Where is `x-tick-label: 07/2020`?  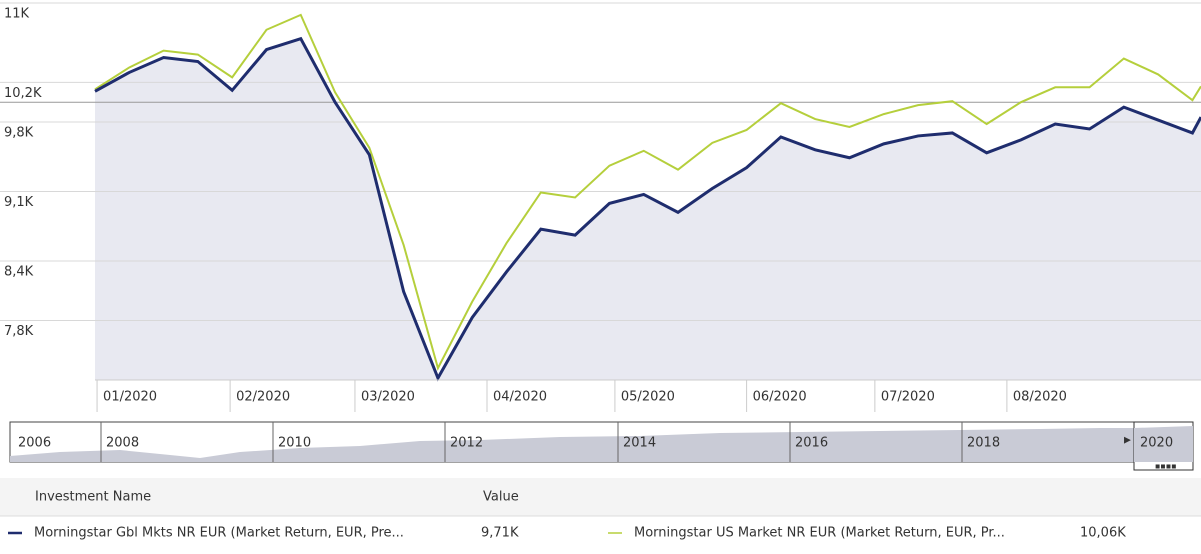
x-tick-label: 07/2020 is located at coordinates (908, 397).